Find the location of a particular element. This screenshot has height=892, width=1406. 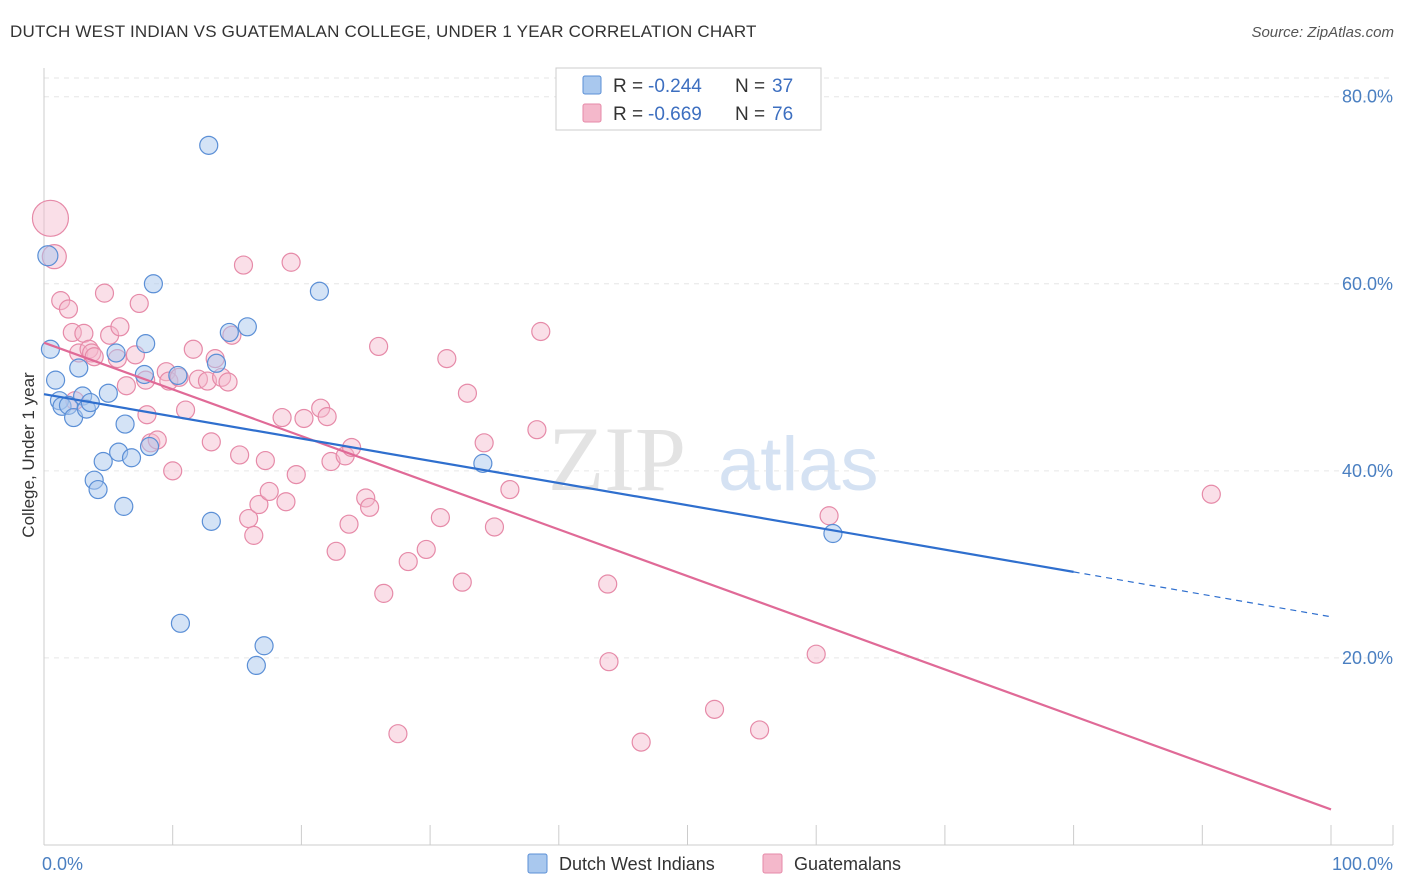

watermark: ZIP atlas is located at coordinates (713, 459).